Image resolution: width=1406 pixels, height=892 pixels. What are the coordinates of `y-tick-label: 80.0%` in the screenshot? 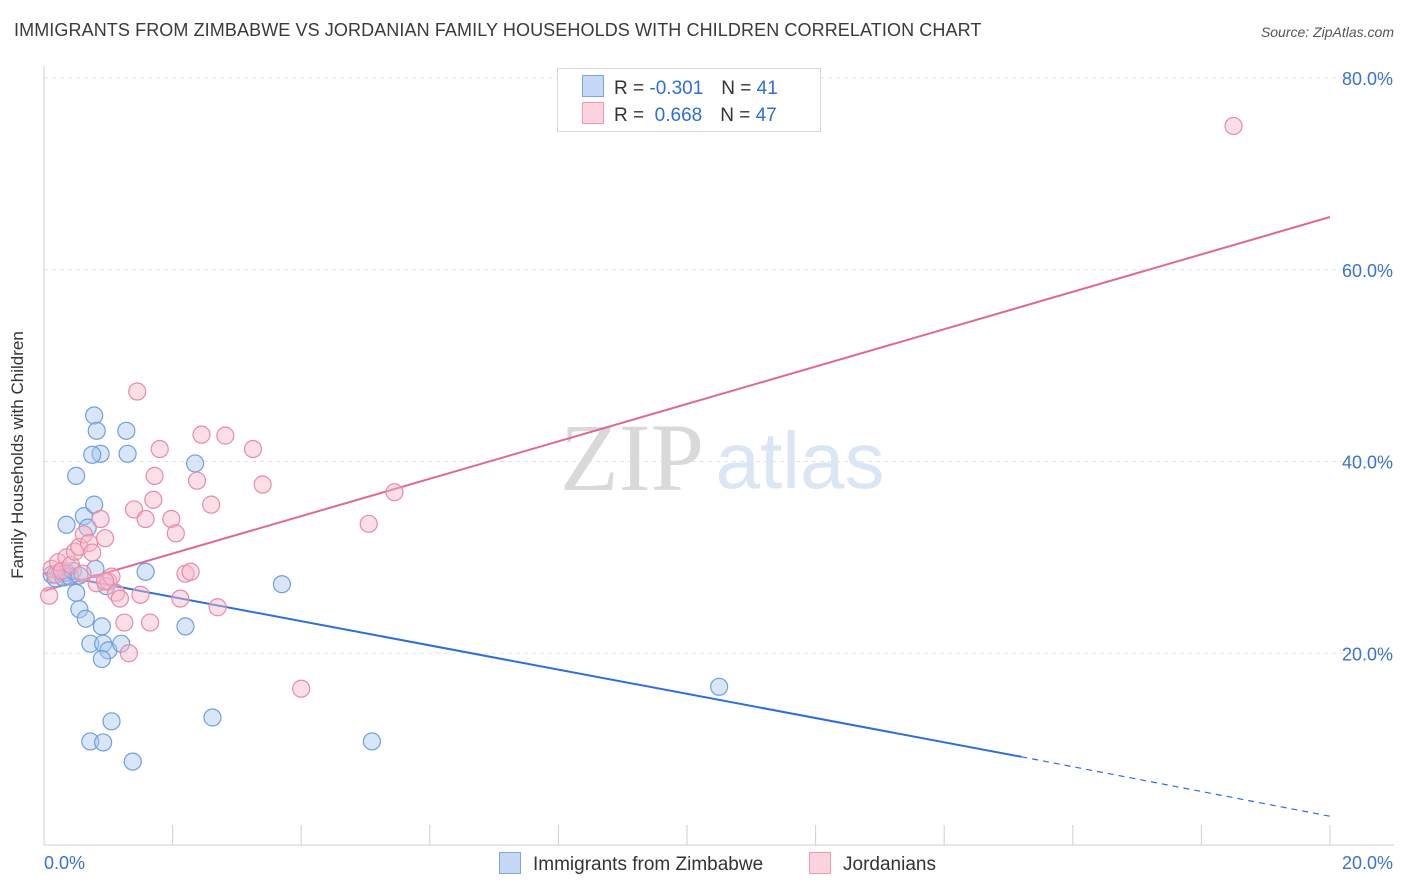 It's located at (1367, 79).